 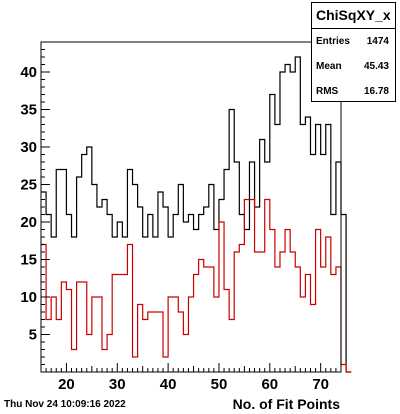 I want to click on timestamp: Thu Nov 24 10:09:16 2022, so click(x=65, y=404).